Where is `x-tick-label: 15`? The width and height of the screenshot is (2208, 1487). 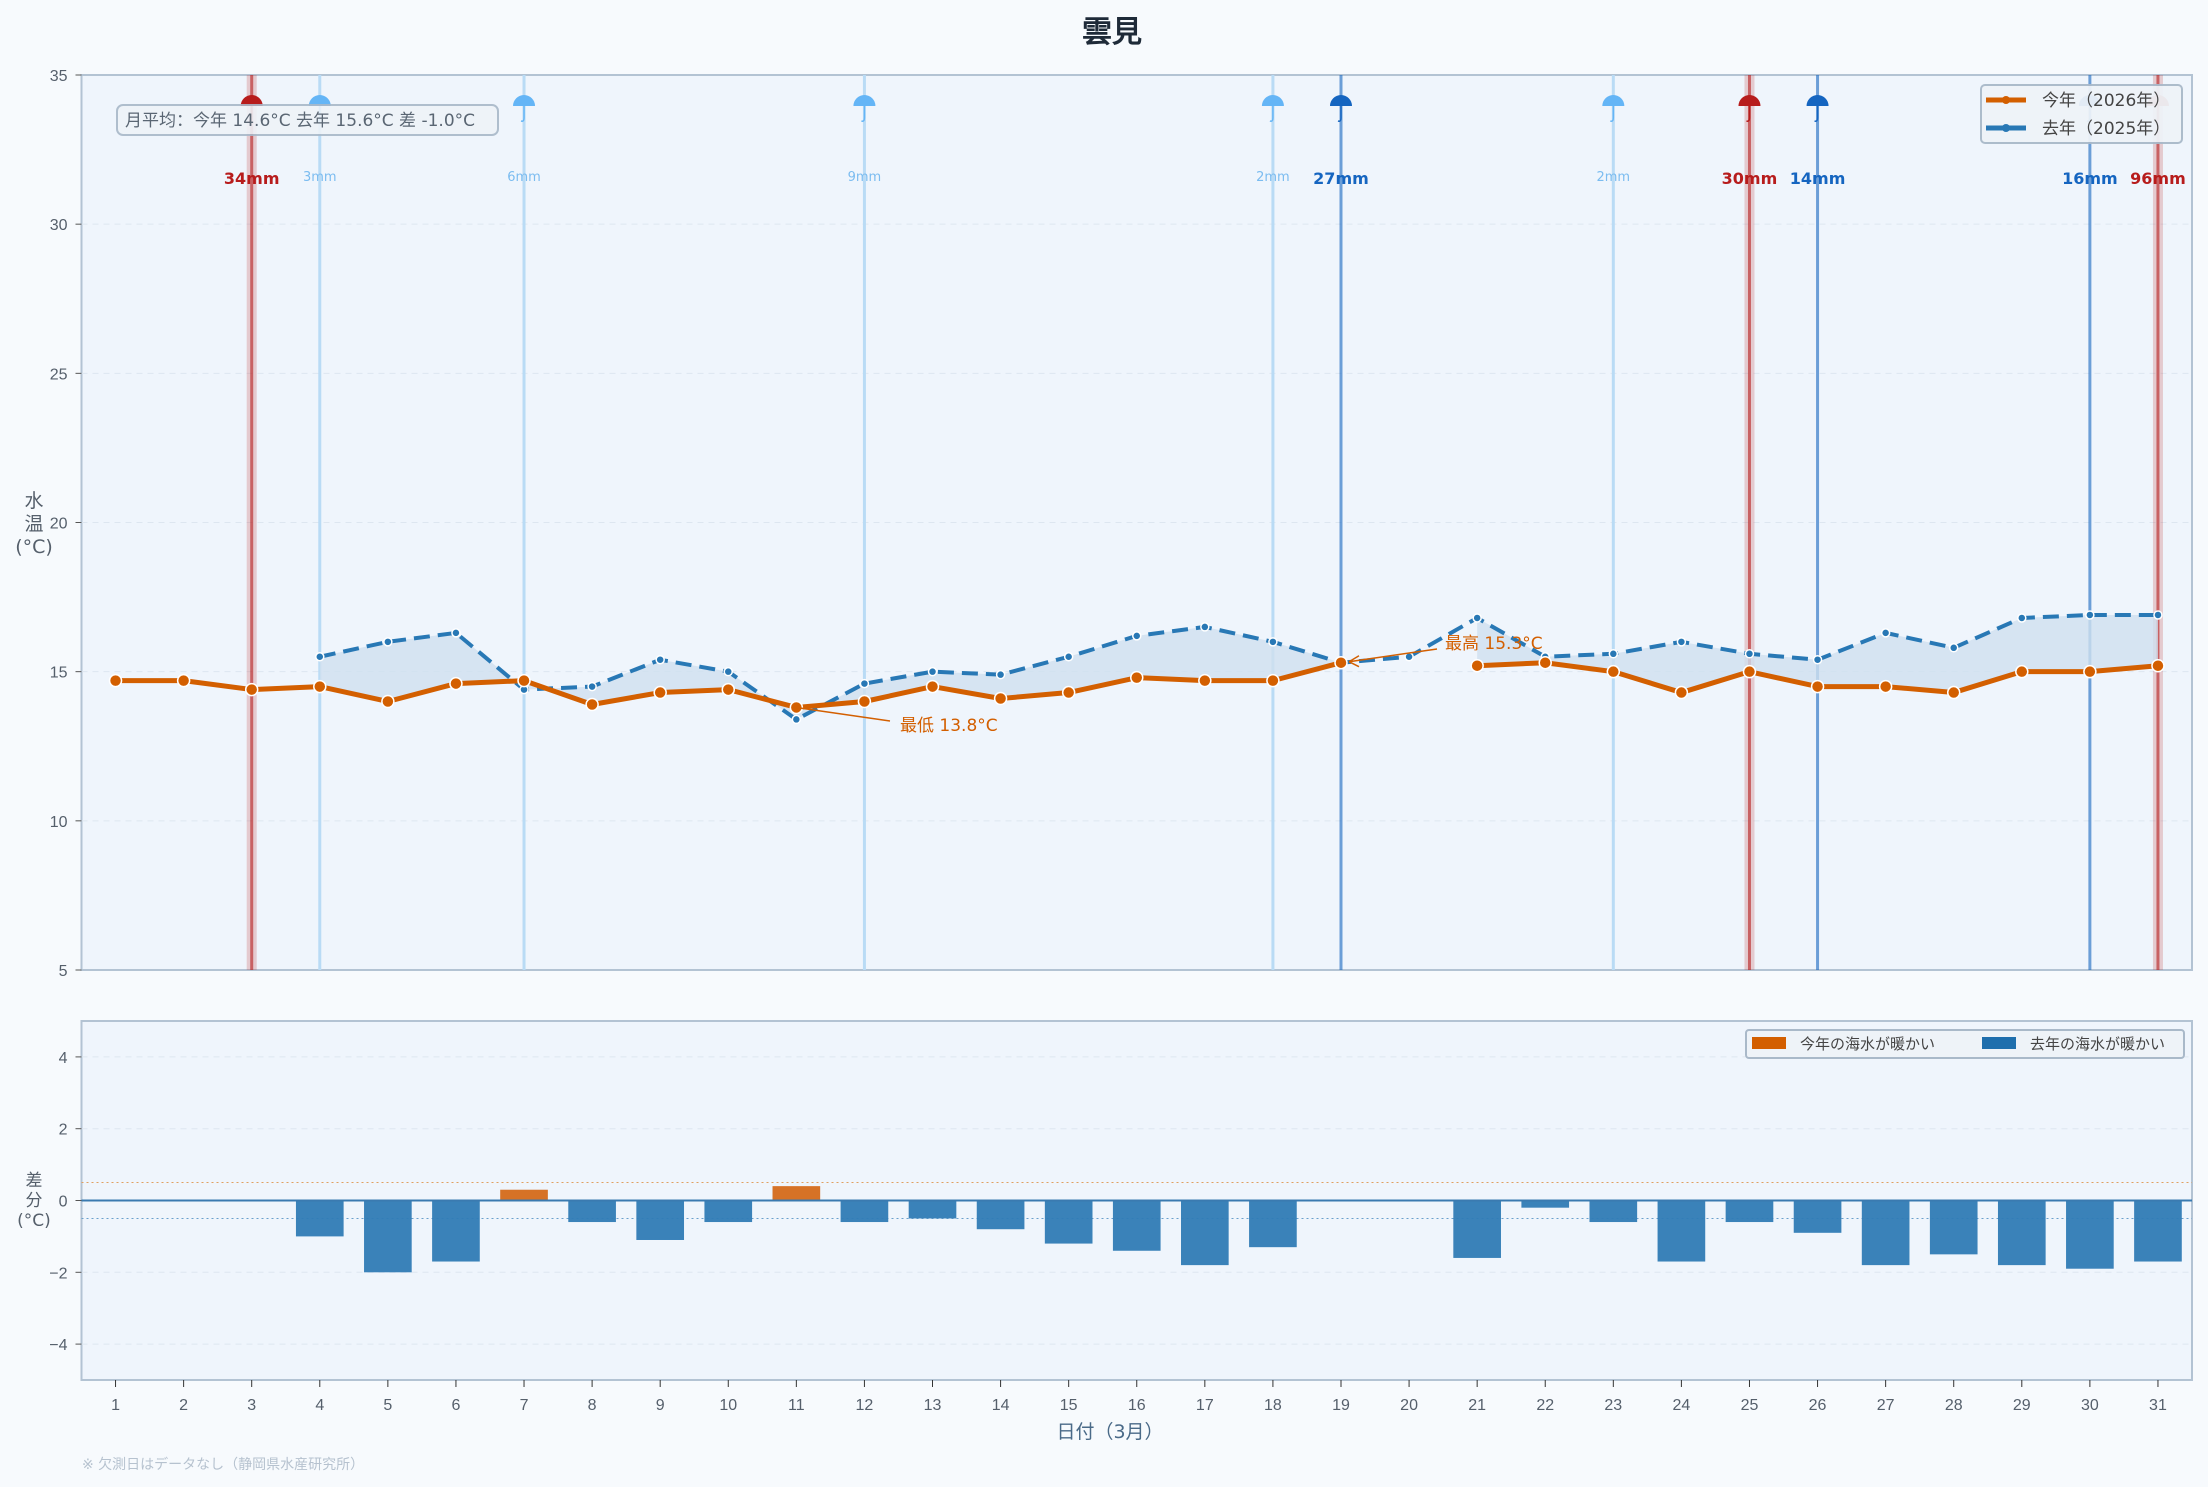 x-tick-label: 15 is located at coordinates (1069, 1405).